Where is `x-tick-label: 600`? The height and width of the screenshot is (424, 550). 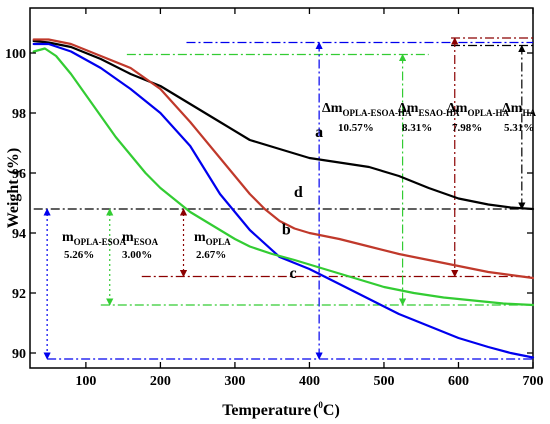 x-tick-label: 600 is located at coordinates (458, 381).